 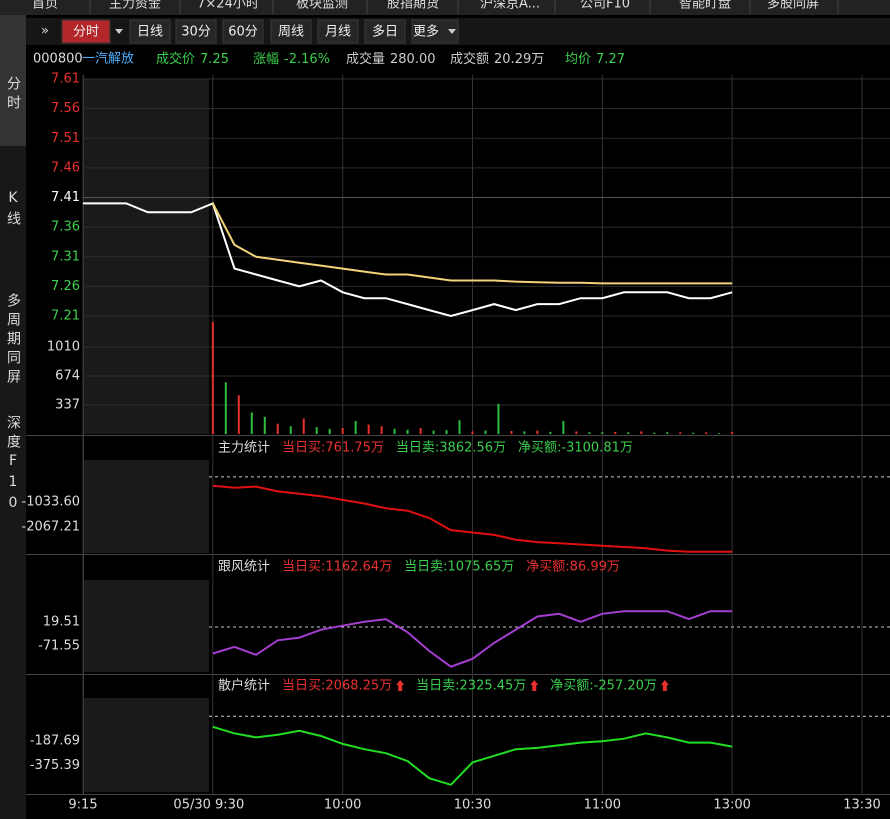 I want to click on quote-value: 280.00, so click(x=413, y=59).